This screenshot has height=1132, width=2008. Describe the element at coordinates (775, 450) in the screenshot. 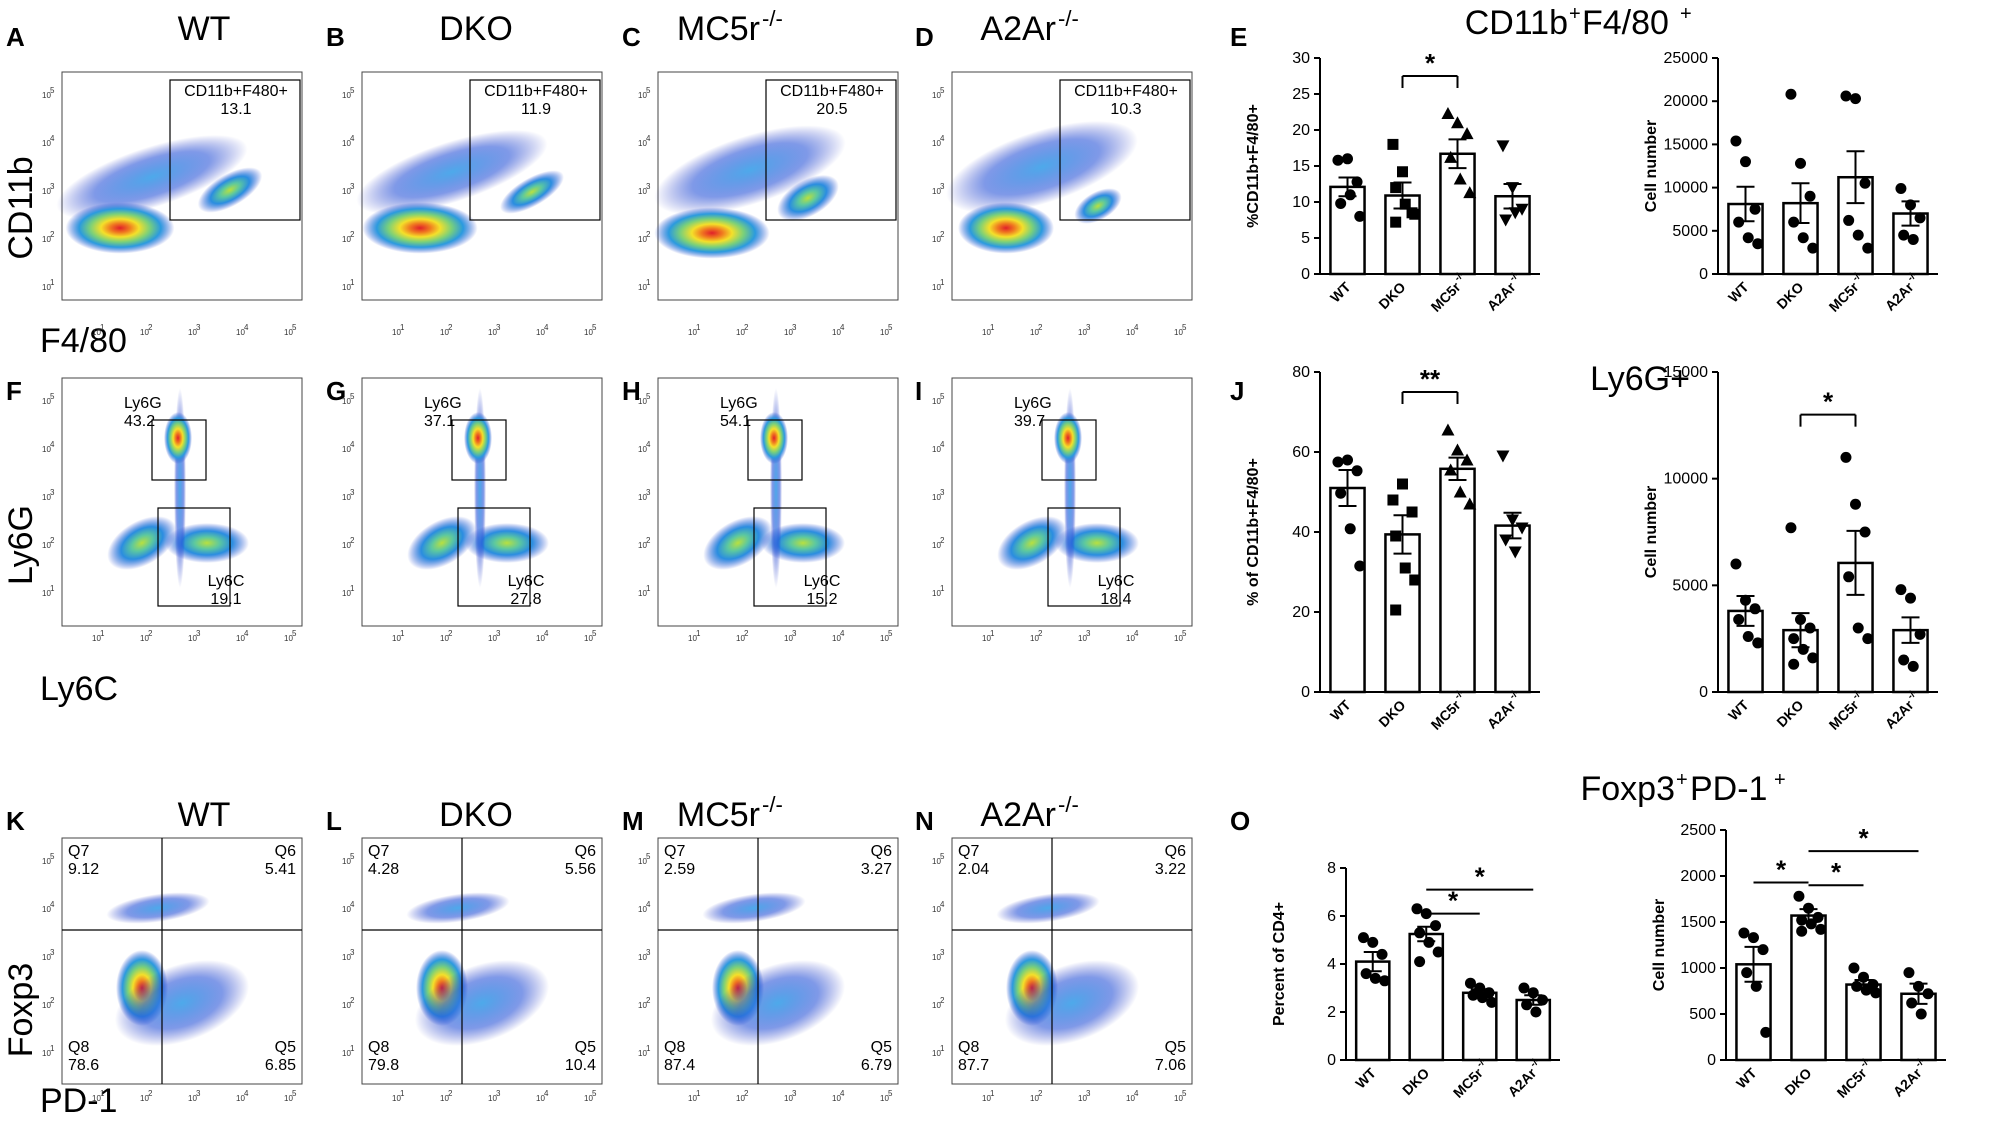

I see `gate-box-ly6g` at that location.